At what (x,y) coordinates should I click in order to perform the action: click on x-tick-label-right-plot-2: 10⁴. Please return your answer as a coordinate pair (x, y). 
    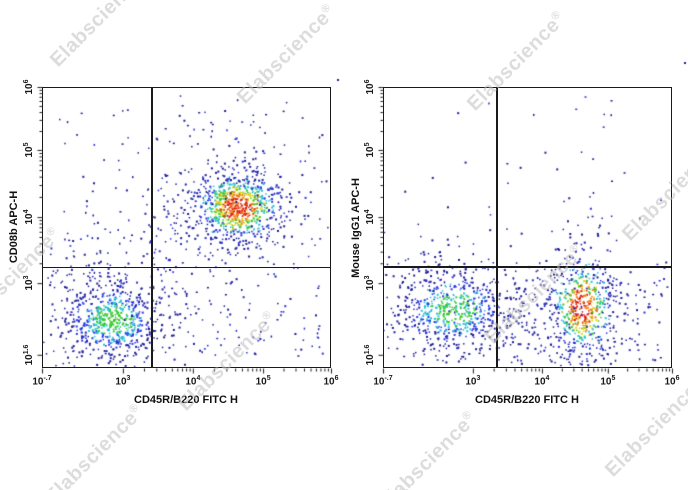
    Looking at the image, I should click on (542, 381).